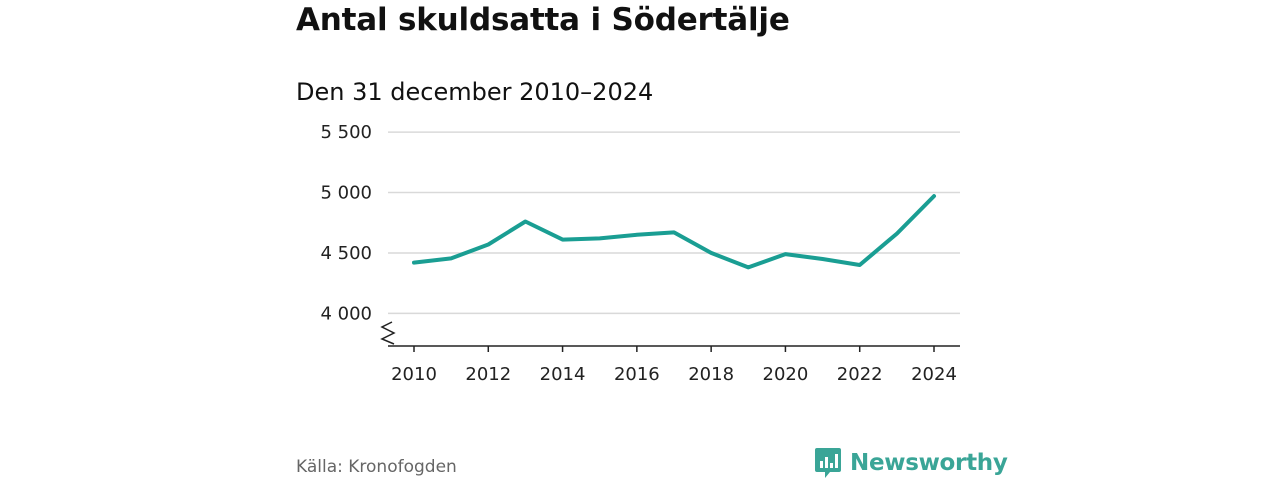 Image resolution: width=1280 pixels, height=480 pixels. I want to click on brand-name: Newsworthy, so click(929, 463).